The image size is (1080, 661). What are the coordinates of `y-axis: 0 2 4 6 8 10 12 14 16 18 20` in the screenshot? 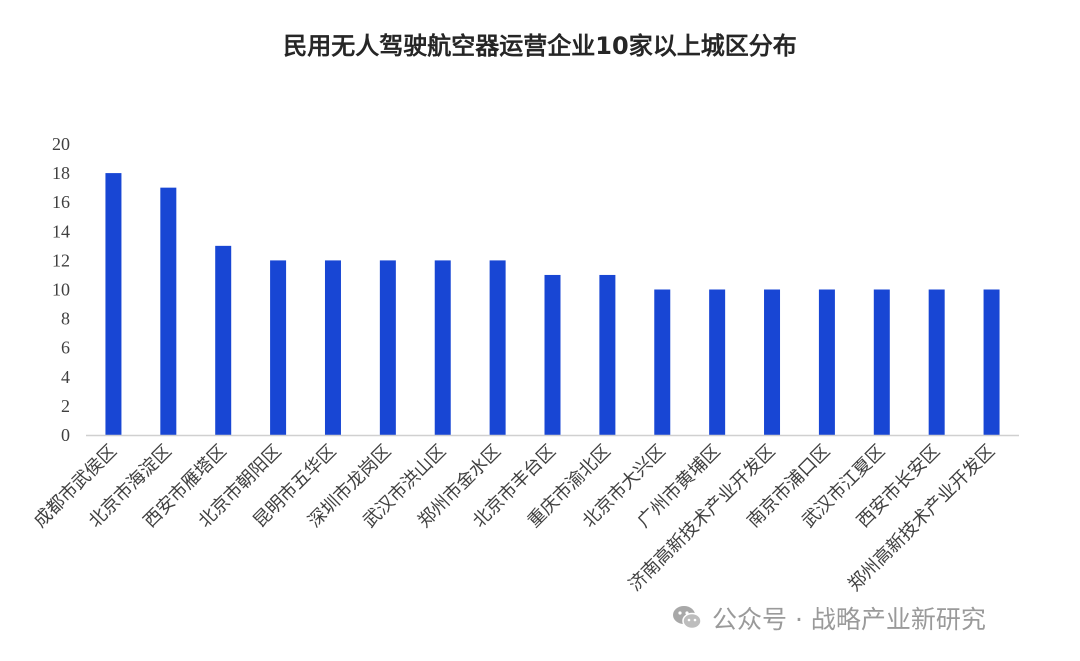 It's located at (61, 289).